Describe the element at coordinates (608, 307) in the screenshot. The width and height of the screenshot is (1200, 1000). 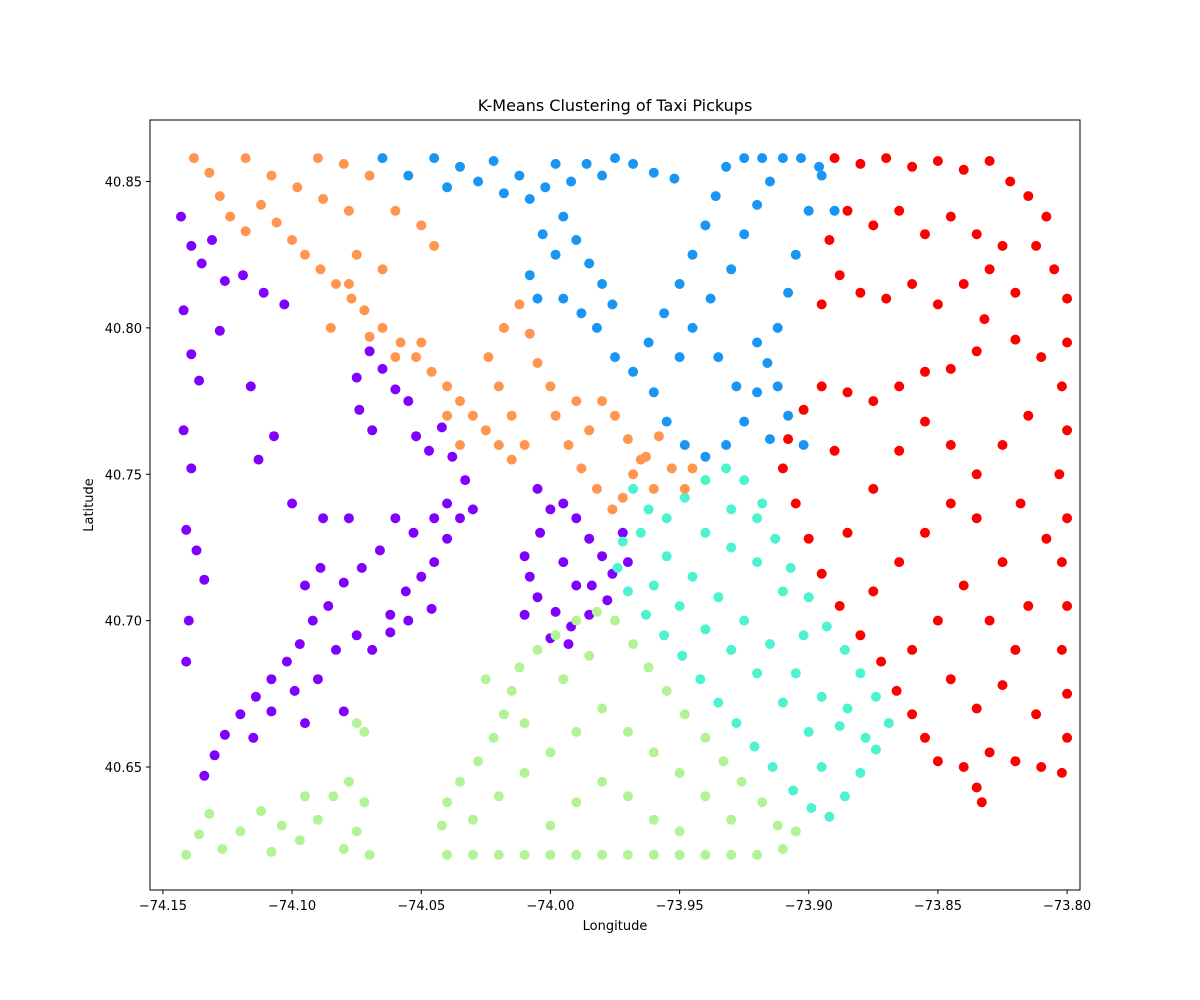
I see `cluster-4-points` at that location.